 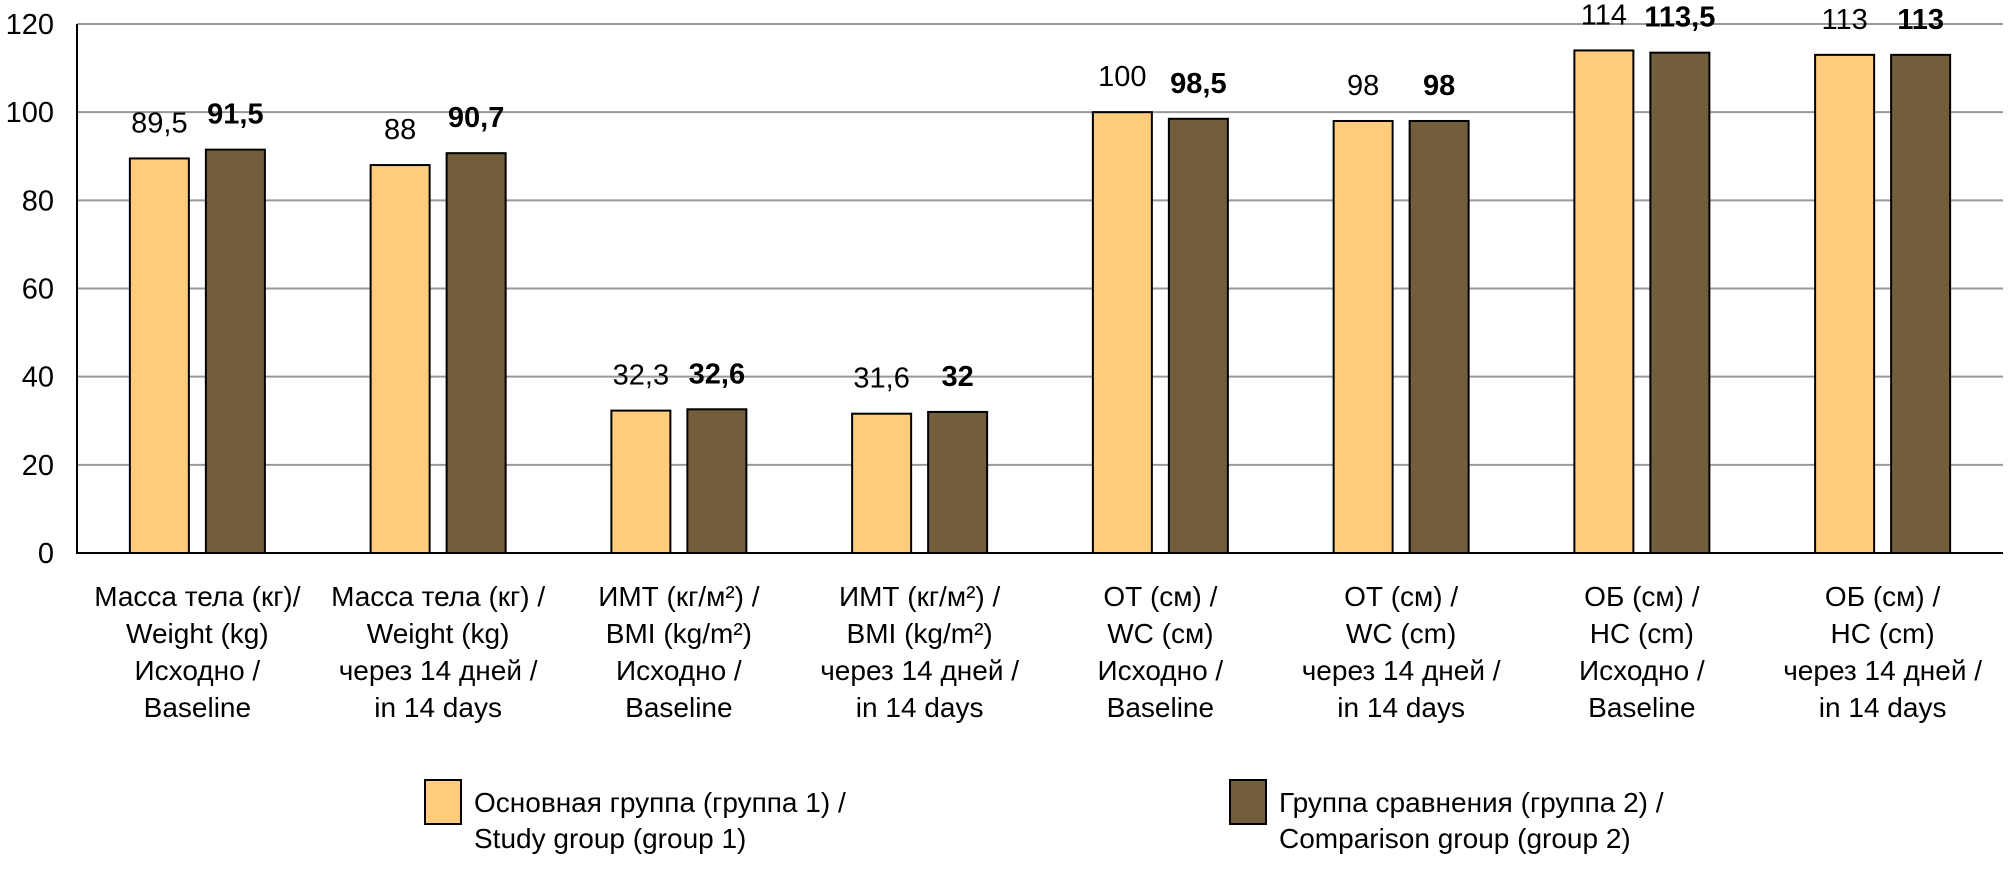 I want to click on legend-label-line: Основная группа (группа 1) /, so click(x=660, y=802).